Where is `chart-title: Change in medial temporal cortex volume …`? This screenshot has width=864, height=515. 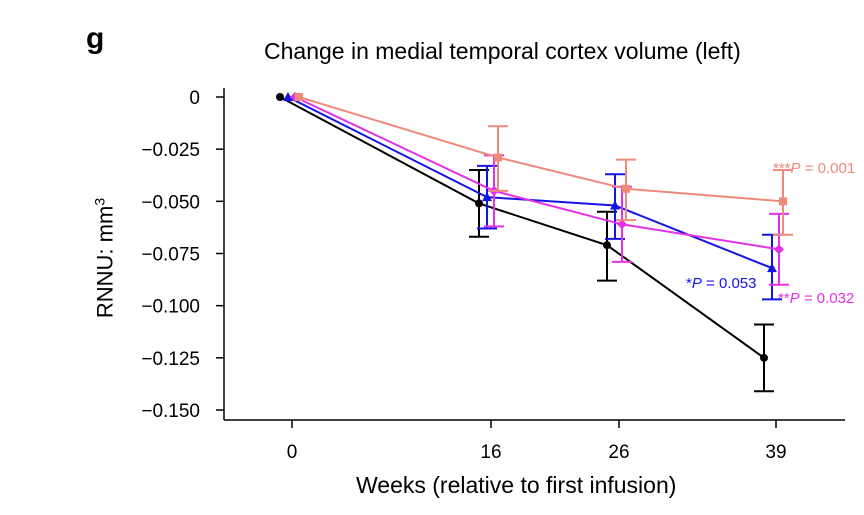 chart-title: Change in medial temporal cortex volume … is located at coordinates (502, 51).